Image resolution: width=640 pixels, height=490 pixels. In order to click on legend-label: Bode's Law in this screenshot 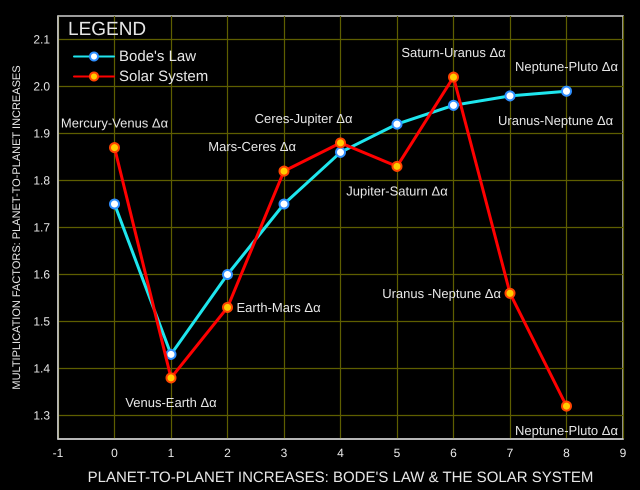, I will do `click(157, 56)`.